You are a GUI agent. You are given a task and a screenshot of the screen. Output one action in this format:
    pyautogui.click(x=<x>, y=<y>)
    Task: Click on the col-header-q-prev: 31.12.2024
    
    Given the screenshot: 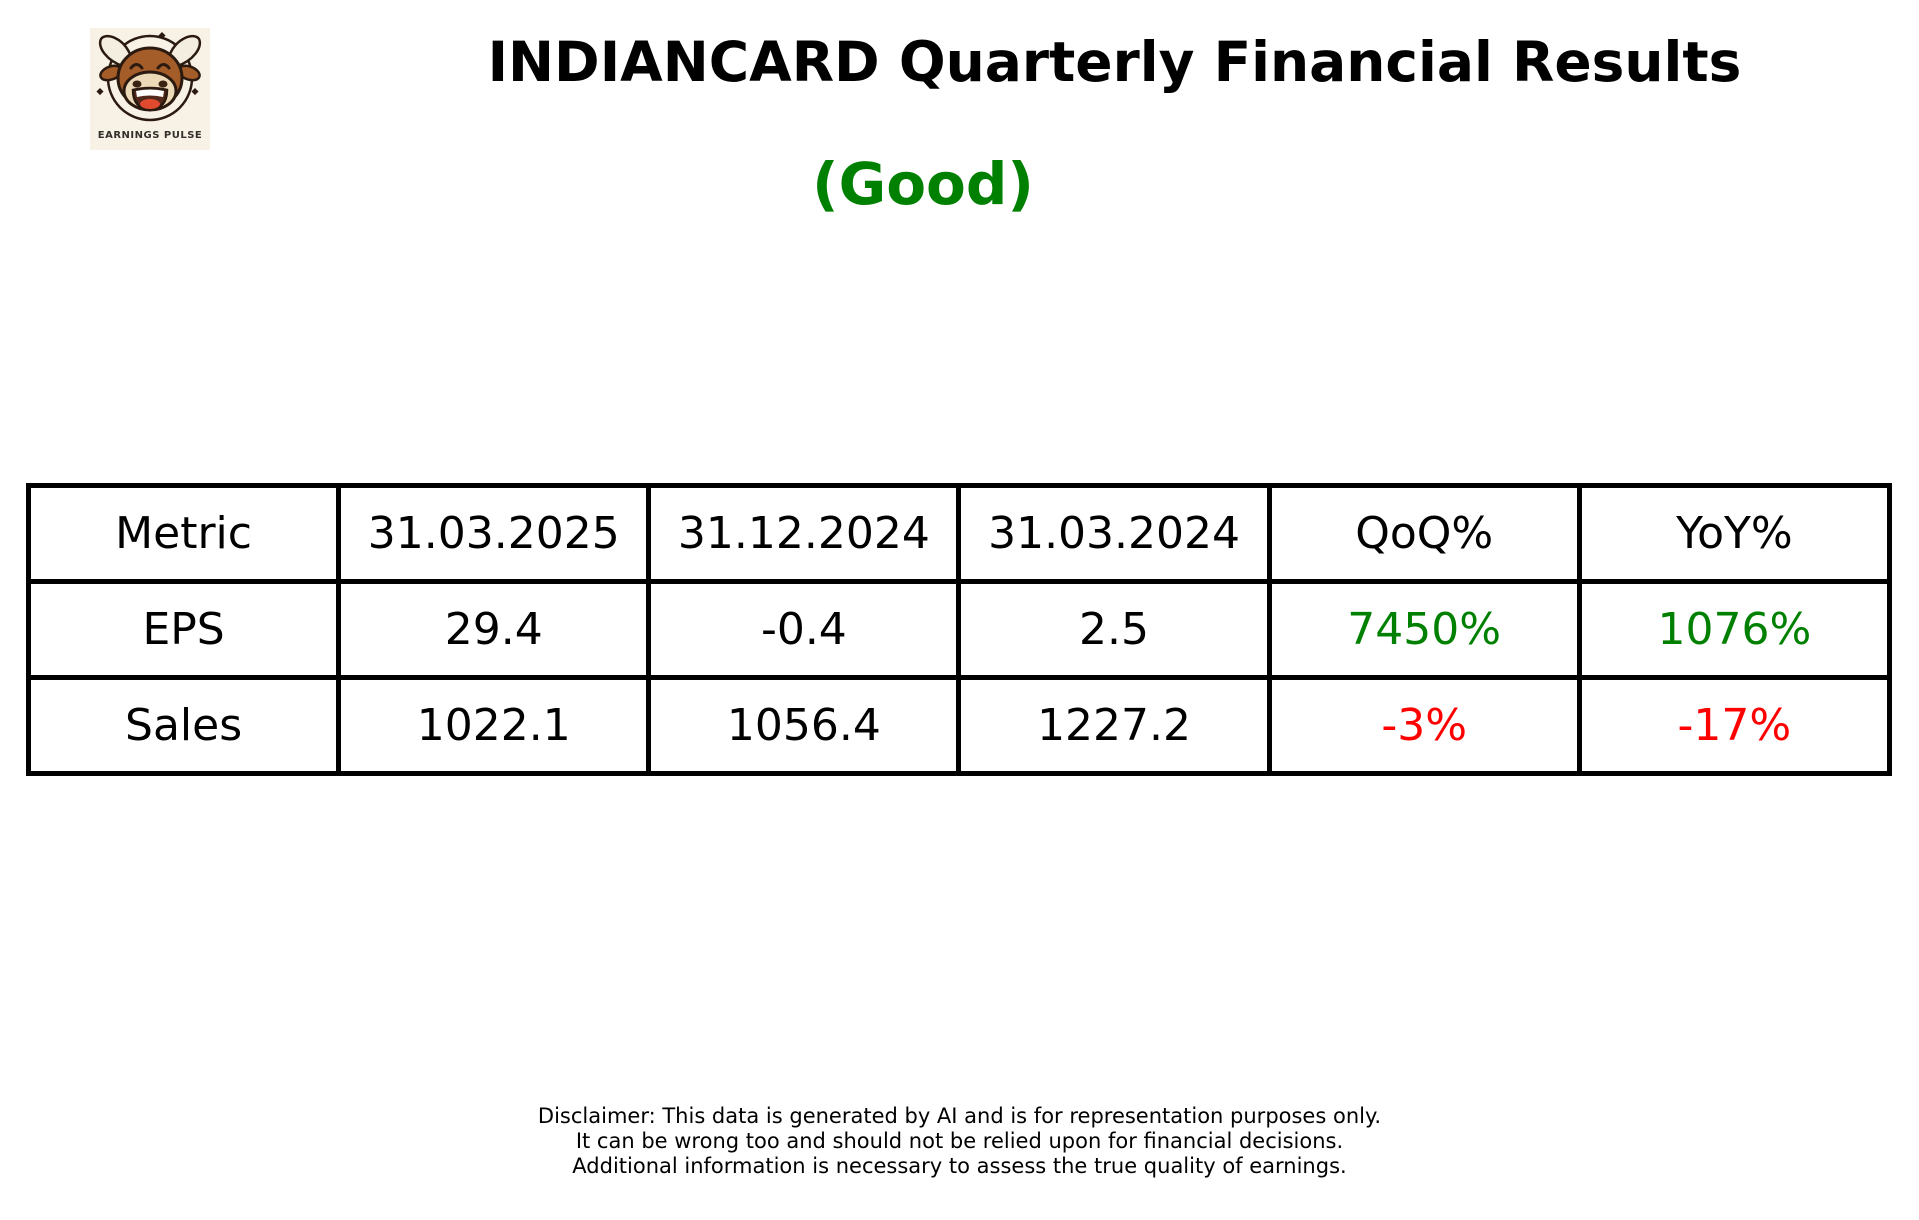 What is the action you would take?
    pyautogui.click(x=804, y=533)
    